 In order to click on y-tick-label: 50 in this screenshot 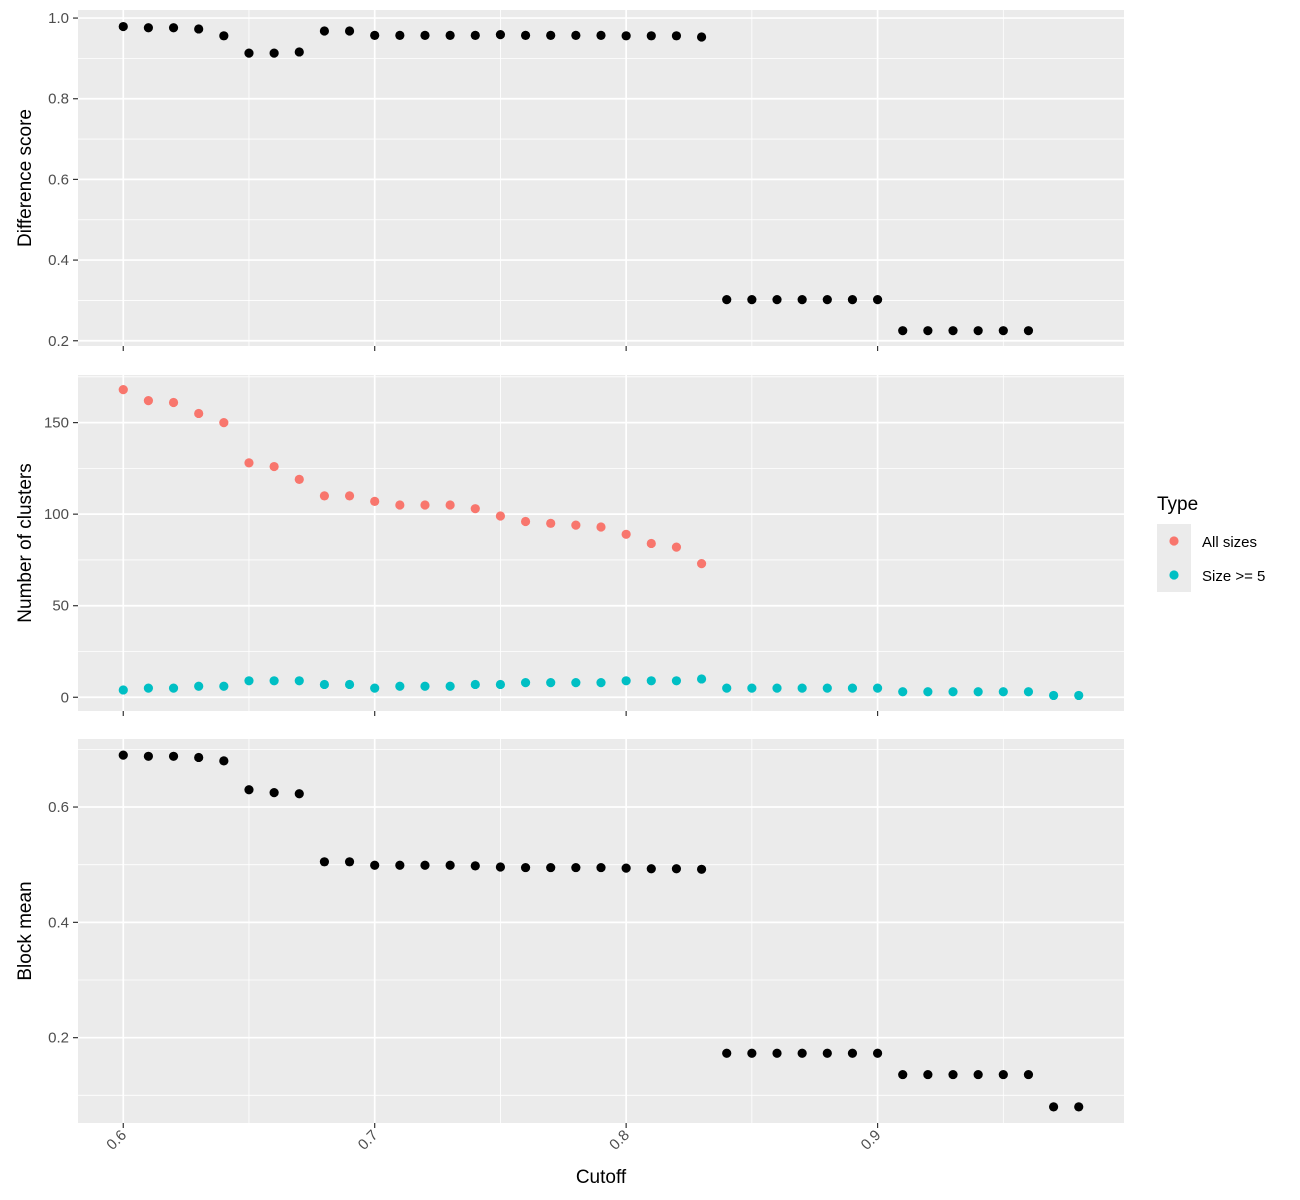, I will do `click(60, 606)`.